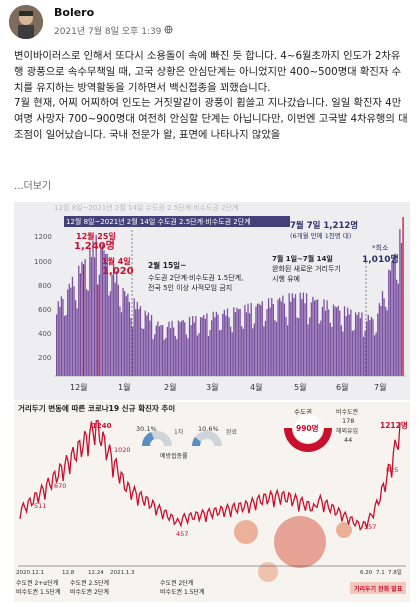  Describe the element at coordinates (342, 387) in the screenshot. I see `month-jun: 6월` at that location.